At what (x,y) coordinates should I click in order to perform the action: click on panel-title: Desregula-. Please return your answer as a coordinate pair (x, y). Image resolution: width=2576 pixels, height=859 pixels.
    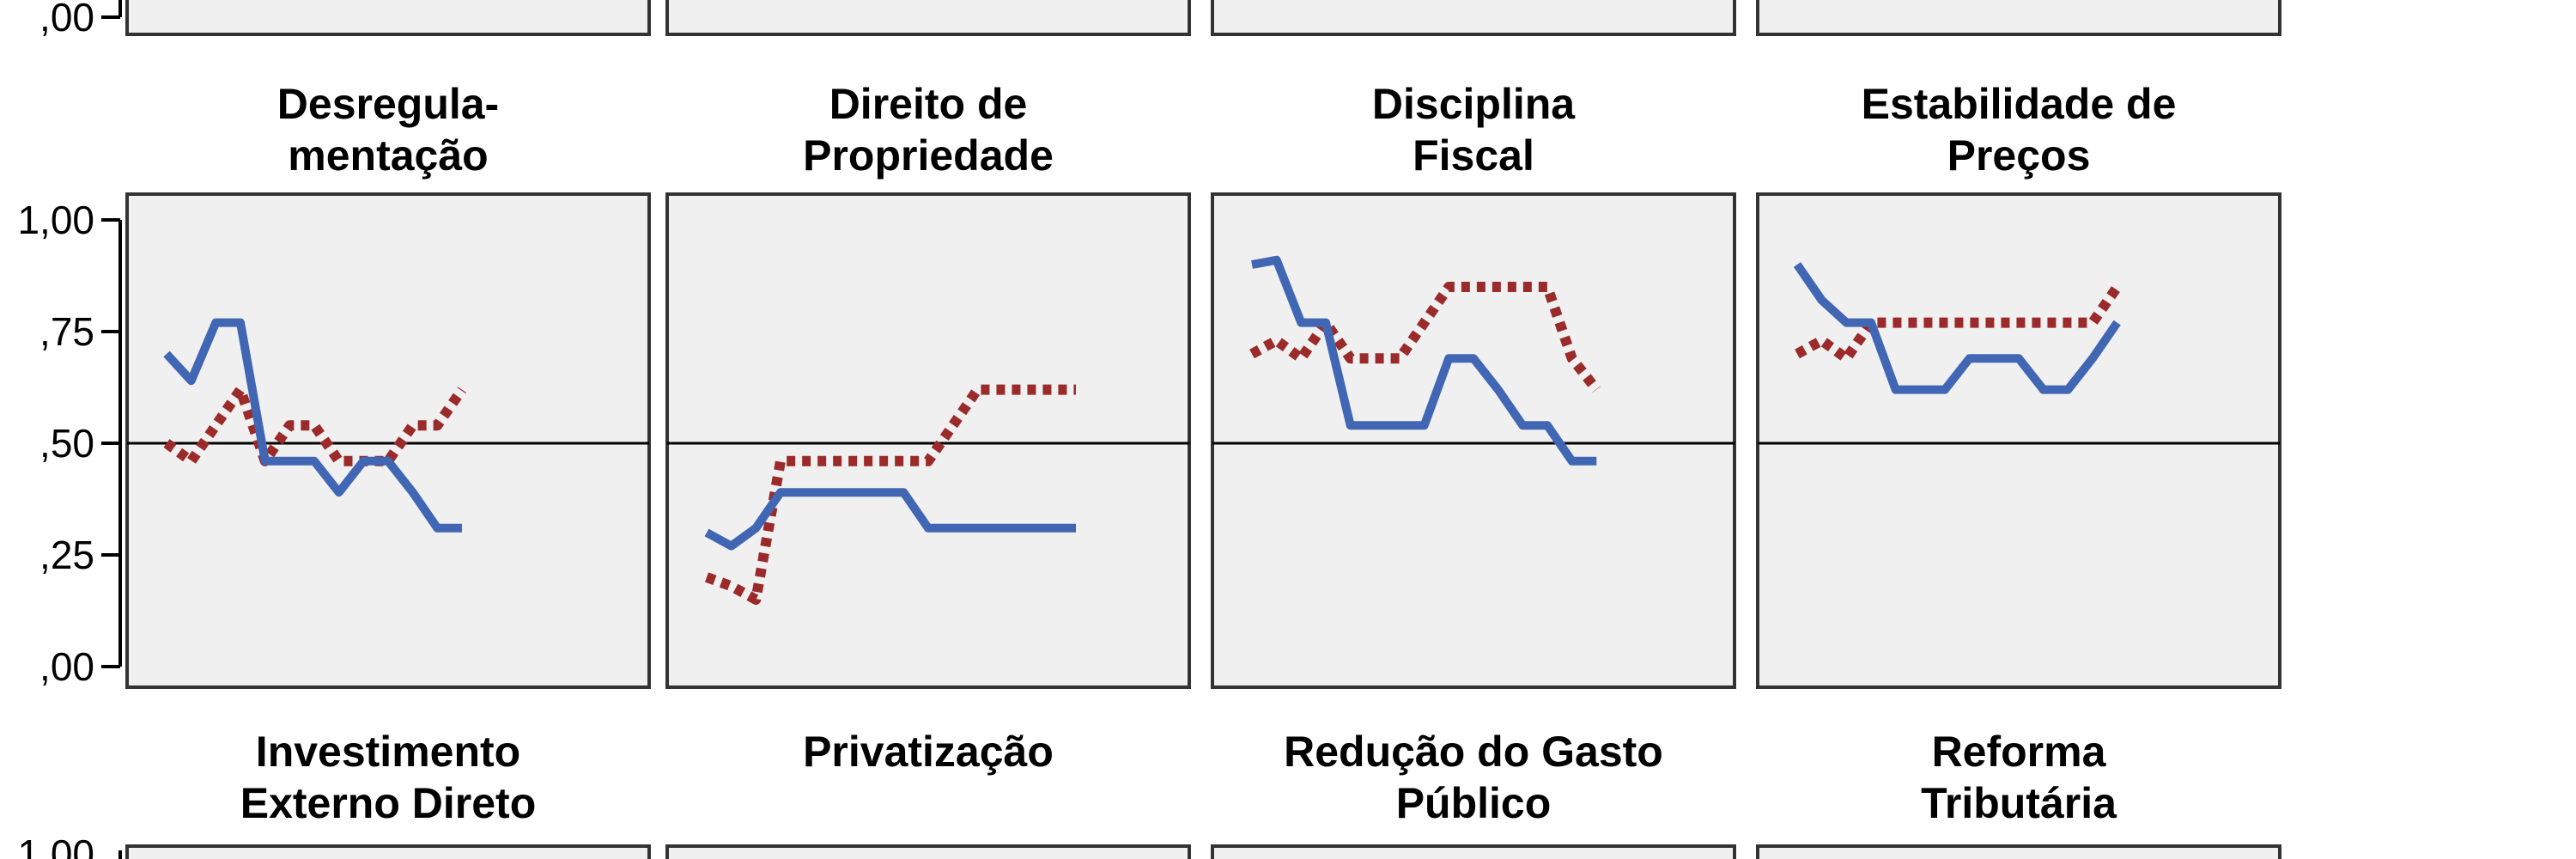
    Looking at the image, I should click on (388, 104).